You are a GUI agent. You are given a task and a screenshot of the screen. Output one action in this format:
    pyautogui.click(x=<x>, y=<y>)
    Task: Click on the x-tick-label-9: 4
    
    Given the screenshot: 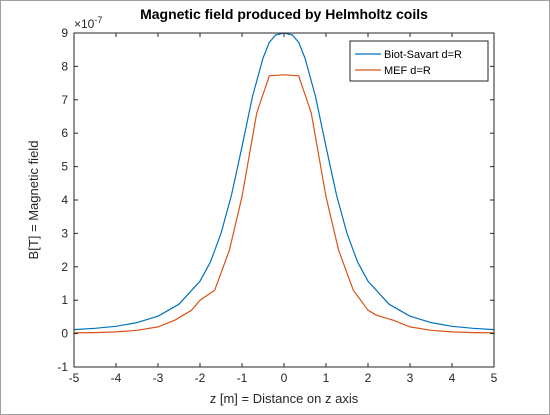 What is the action you would take?
    pyautogui.click(x=452, y=378)
    